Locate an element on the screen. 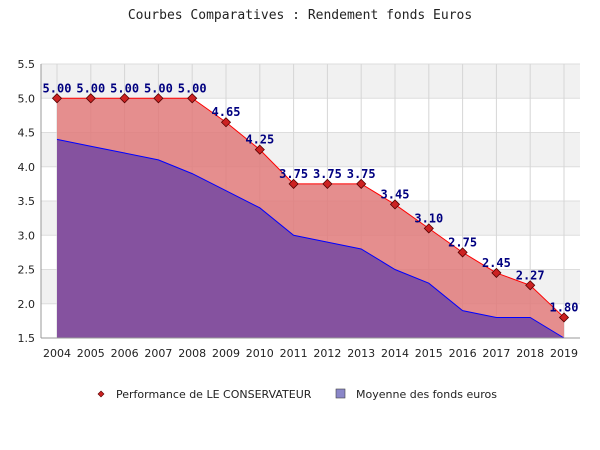 This screenshot has width=600, height=450. y-tick-label: 4.5 is located at coordinates (27, 133).